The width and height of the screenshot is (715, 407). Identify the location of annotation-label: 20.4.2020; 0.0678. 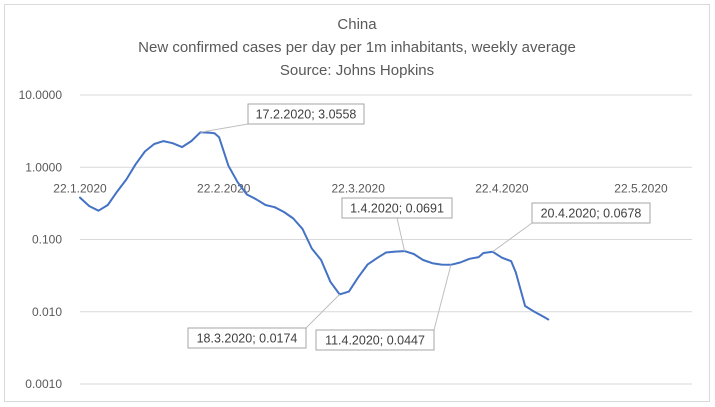
(591, 214).